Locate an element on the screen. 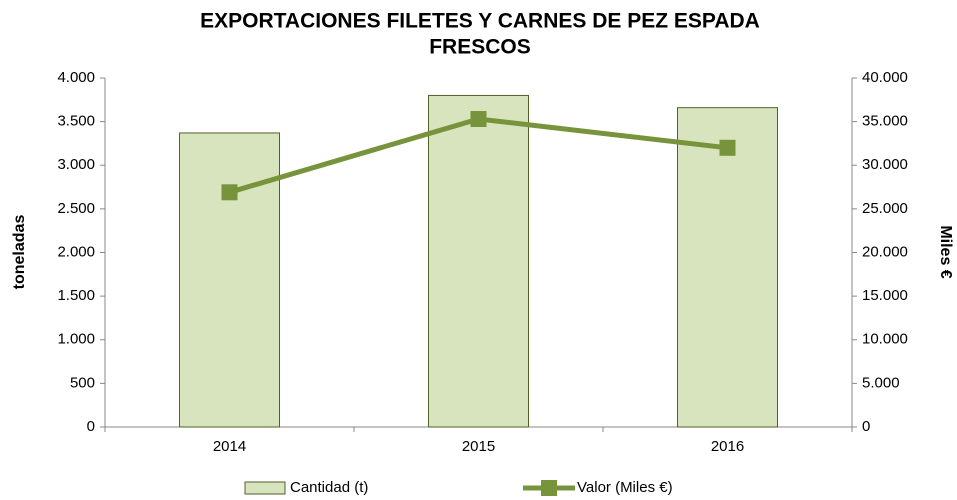  x-tick-label: 2014 is located at coordinates (229, 446).